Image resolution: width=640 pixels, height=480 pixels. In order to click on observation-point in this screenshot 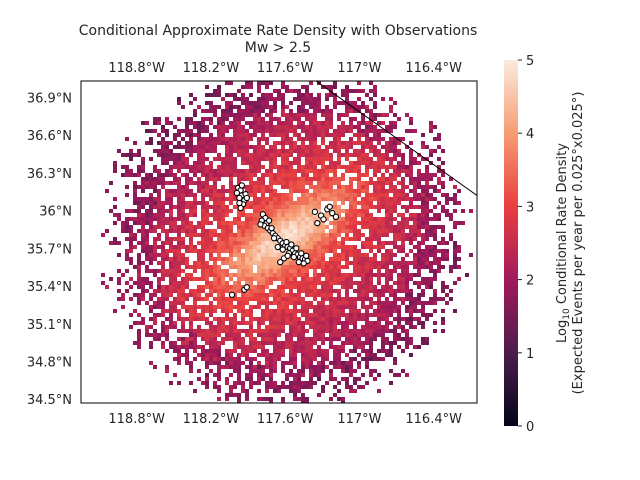, I will do `click(239, 198)`.